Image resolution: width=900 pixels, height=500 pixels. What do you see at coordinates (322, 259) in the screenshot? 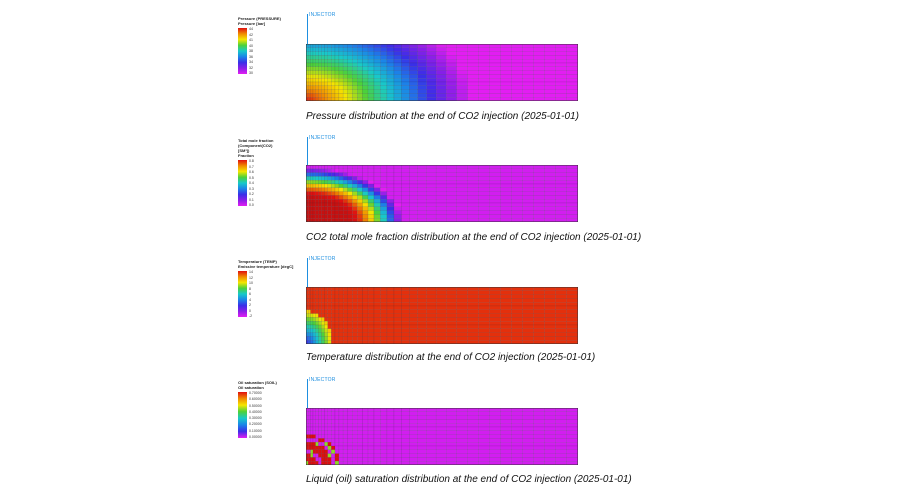
I see `injector-well-label: INJECTOR` at bounding box center [322, 259].